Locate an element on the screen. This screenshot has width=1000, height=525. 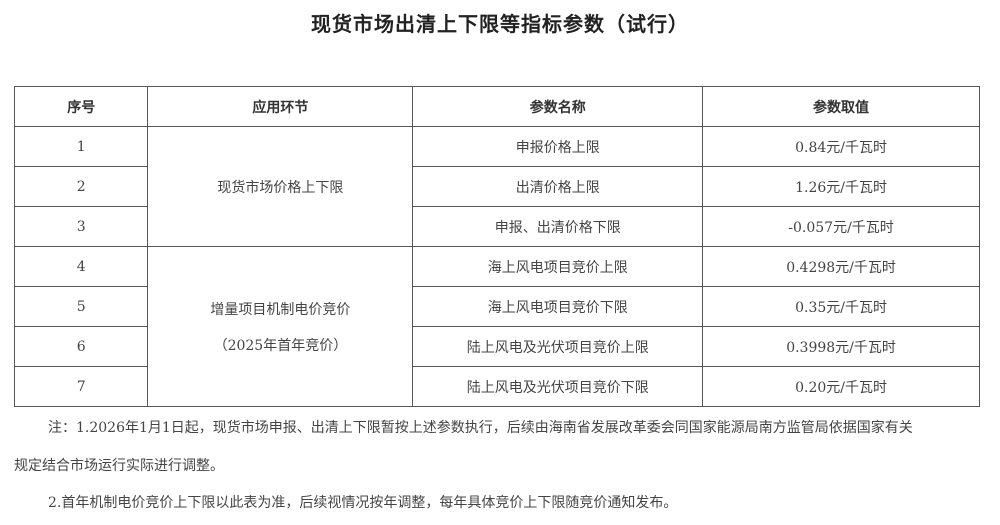
header-no: 序号 is located at coordinates (81, 106).